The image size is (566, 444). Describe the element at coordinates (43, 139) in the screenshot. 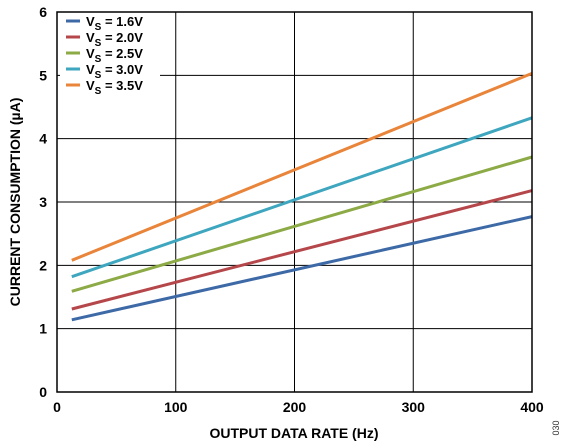

I see `y-tick-label: 4` at that location.